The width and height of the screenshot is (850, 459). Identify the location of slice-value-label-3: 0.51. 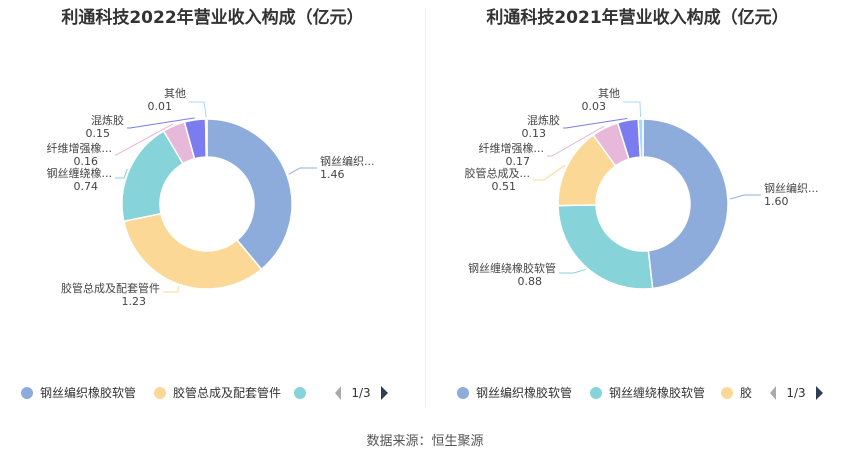
(504, 186).